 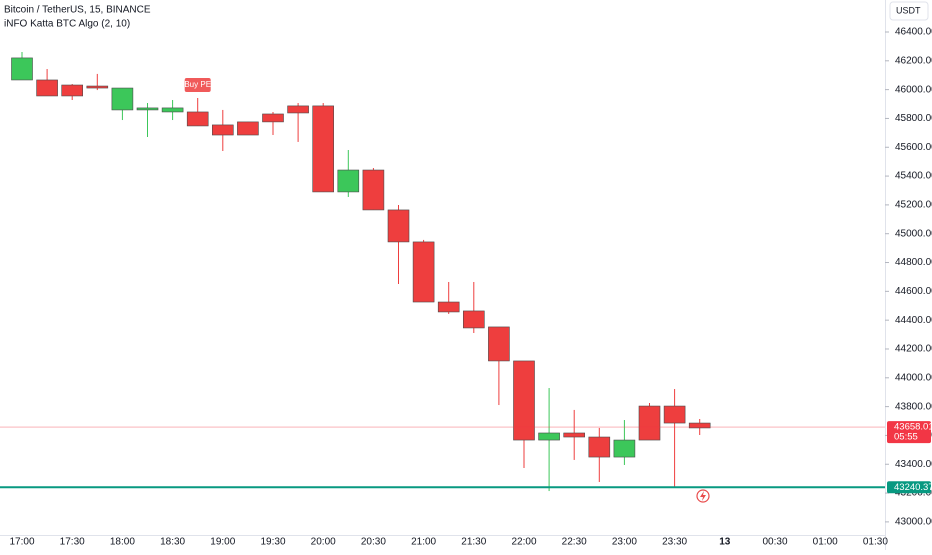 I want to click on annotation-box, so click(x=197, y=84).